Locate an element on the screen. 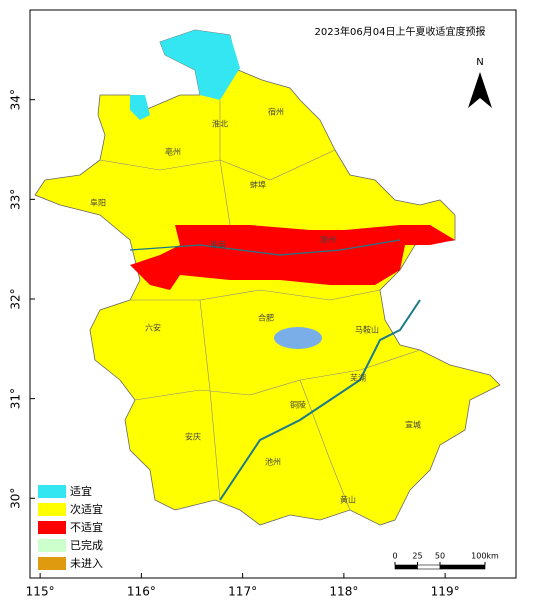 This screenshot has width=534, height=610. lon-tick-label: 115° is located at coordinates (40, 592).